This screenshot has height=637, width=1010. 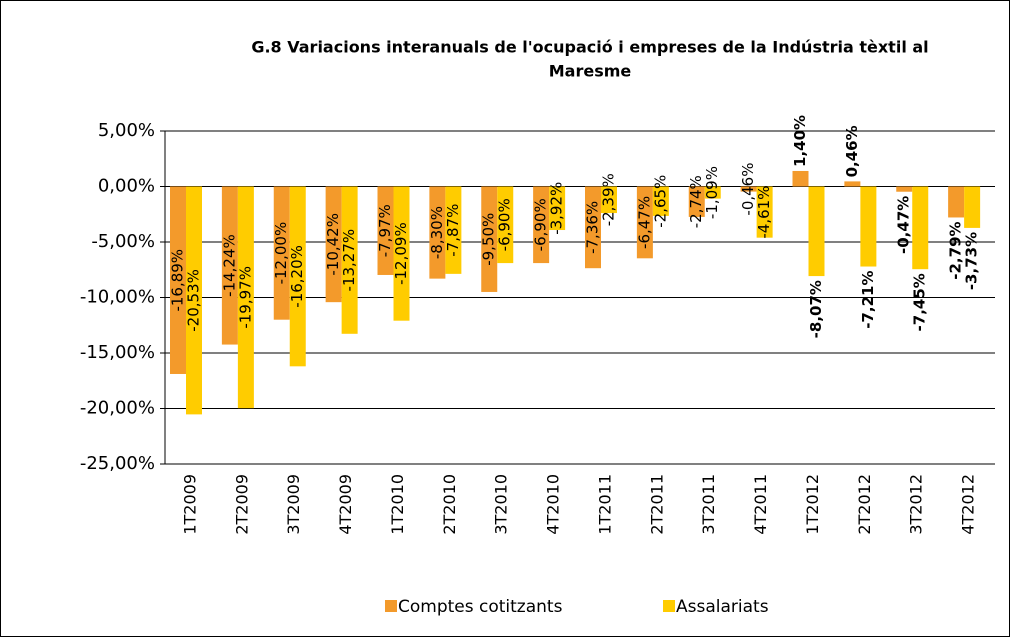 What do you see at coordinates (708, 504) in the screenshot?
I see `x-tick-label: 3T2011` at bounding box center [708, 504].